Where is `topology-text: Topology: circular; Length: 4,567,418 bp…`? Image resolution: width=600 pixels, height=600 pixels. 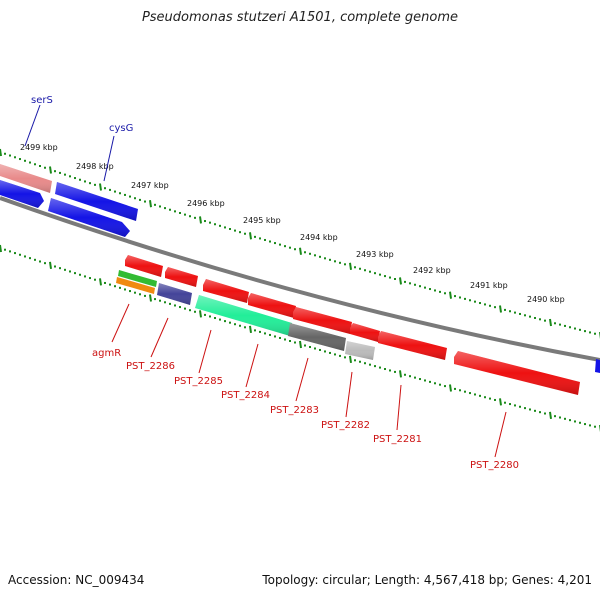 topology-text: Topology: circular; Length: 4,567,418 bp… is located at coordinates (427, 580).